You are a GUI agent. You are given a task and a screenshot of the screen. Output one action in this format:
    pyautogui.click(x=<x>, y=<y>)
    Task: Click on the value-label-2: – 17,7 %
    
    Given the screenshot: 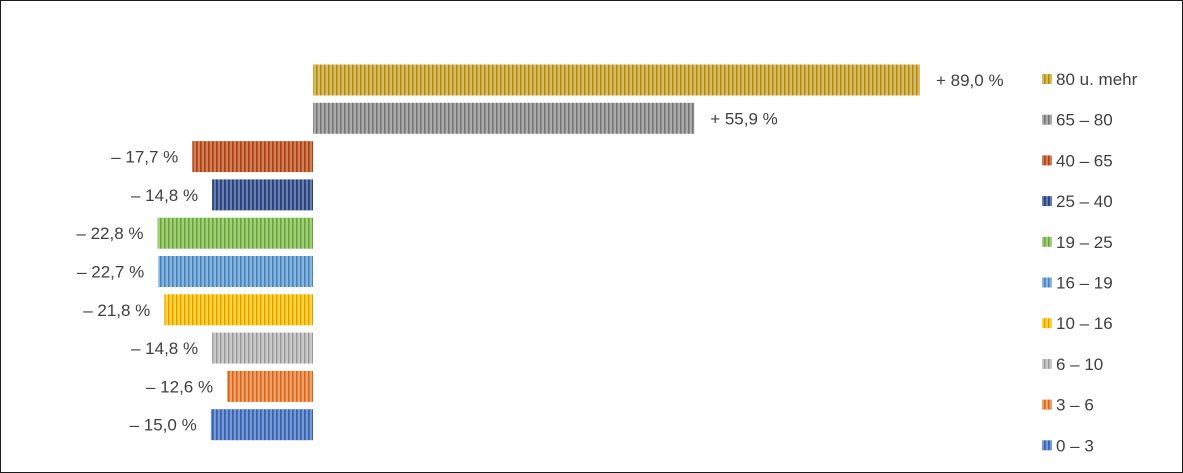 What is the action you would take?
    pyautogui.click(x=144, y=157)
    